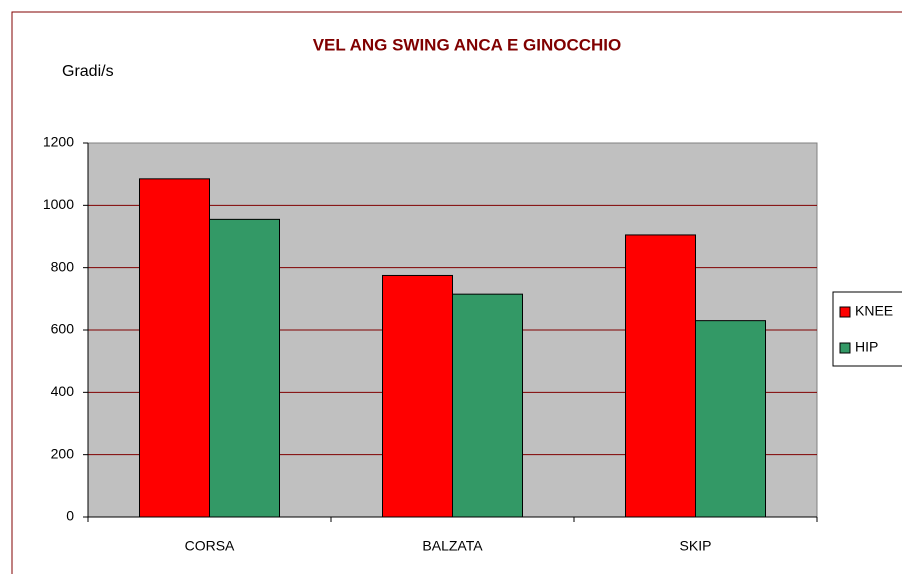 The image size is (902, 574). Describe the element at coordinates (63, 453) in the screenshot. I see `y-tick-label: 200` at that location.